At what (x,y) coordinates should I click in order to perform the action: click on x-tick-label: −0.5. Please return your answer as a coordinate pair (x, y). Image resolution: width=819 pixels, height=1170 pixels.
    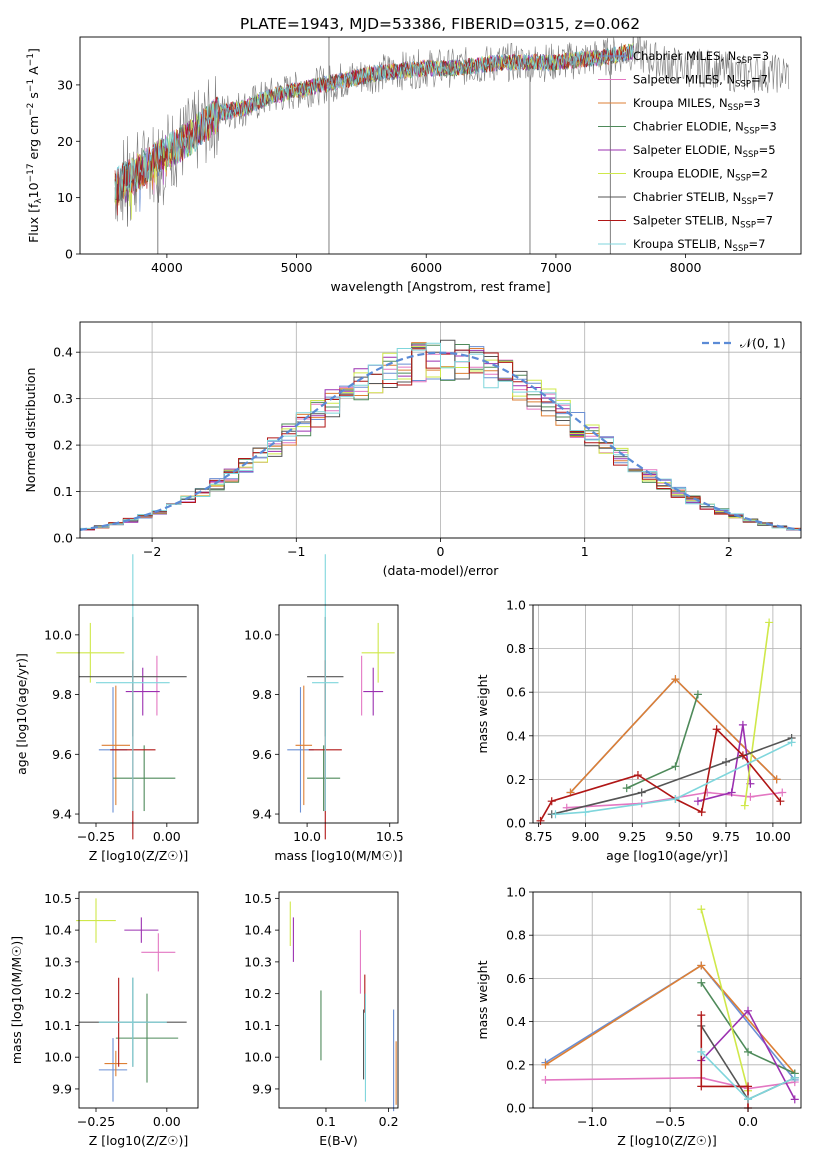
    Looking at the image, I should click on (670, 1121).